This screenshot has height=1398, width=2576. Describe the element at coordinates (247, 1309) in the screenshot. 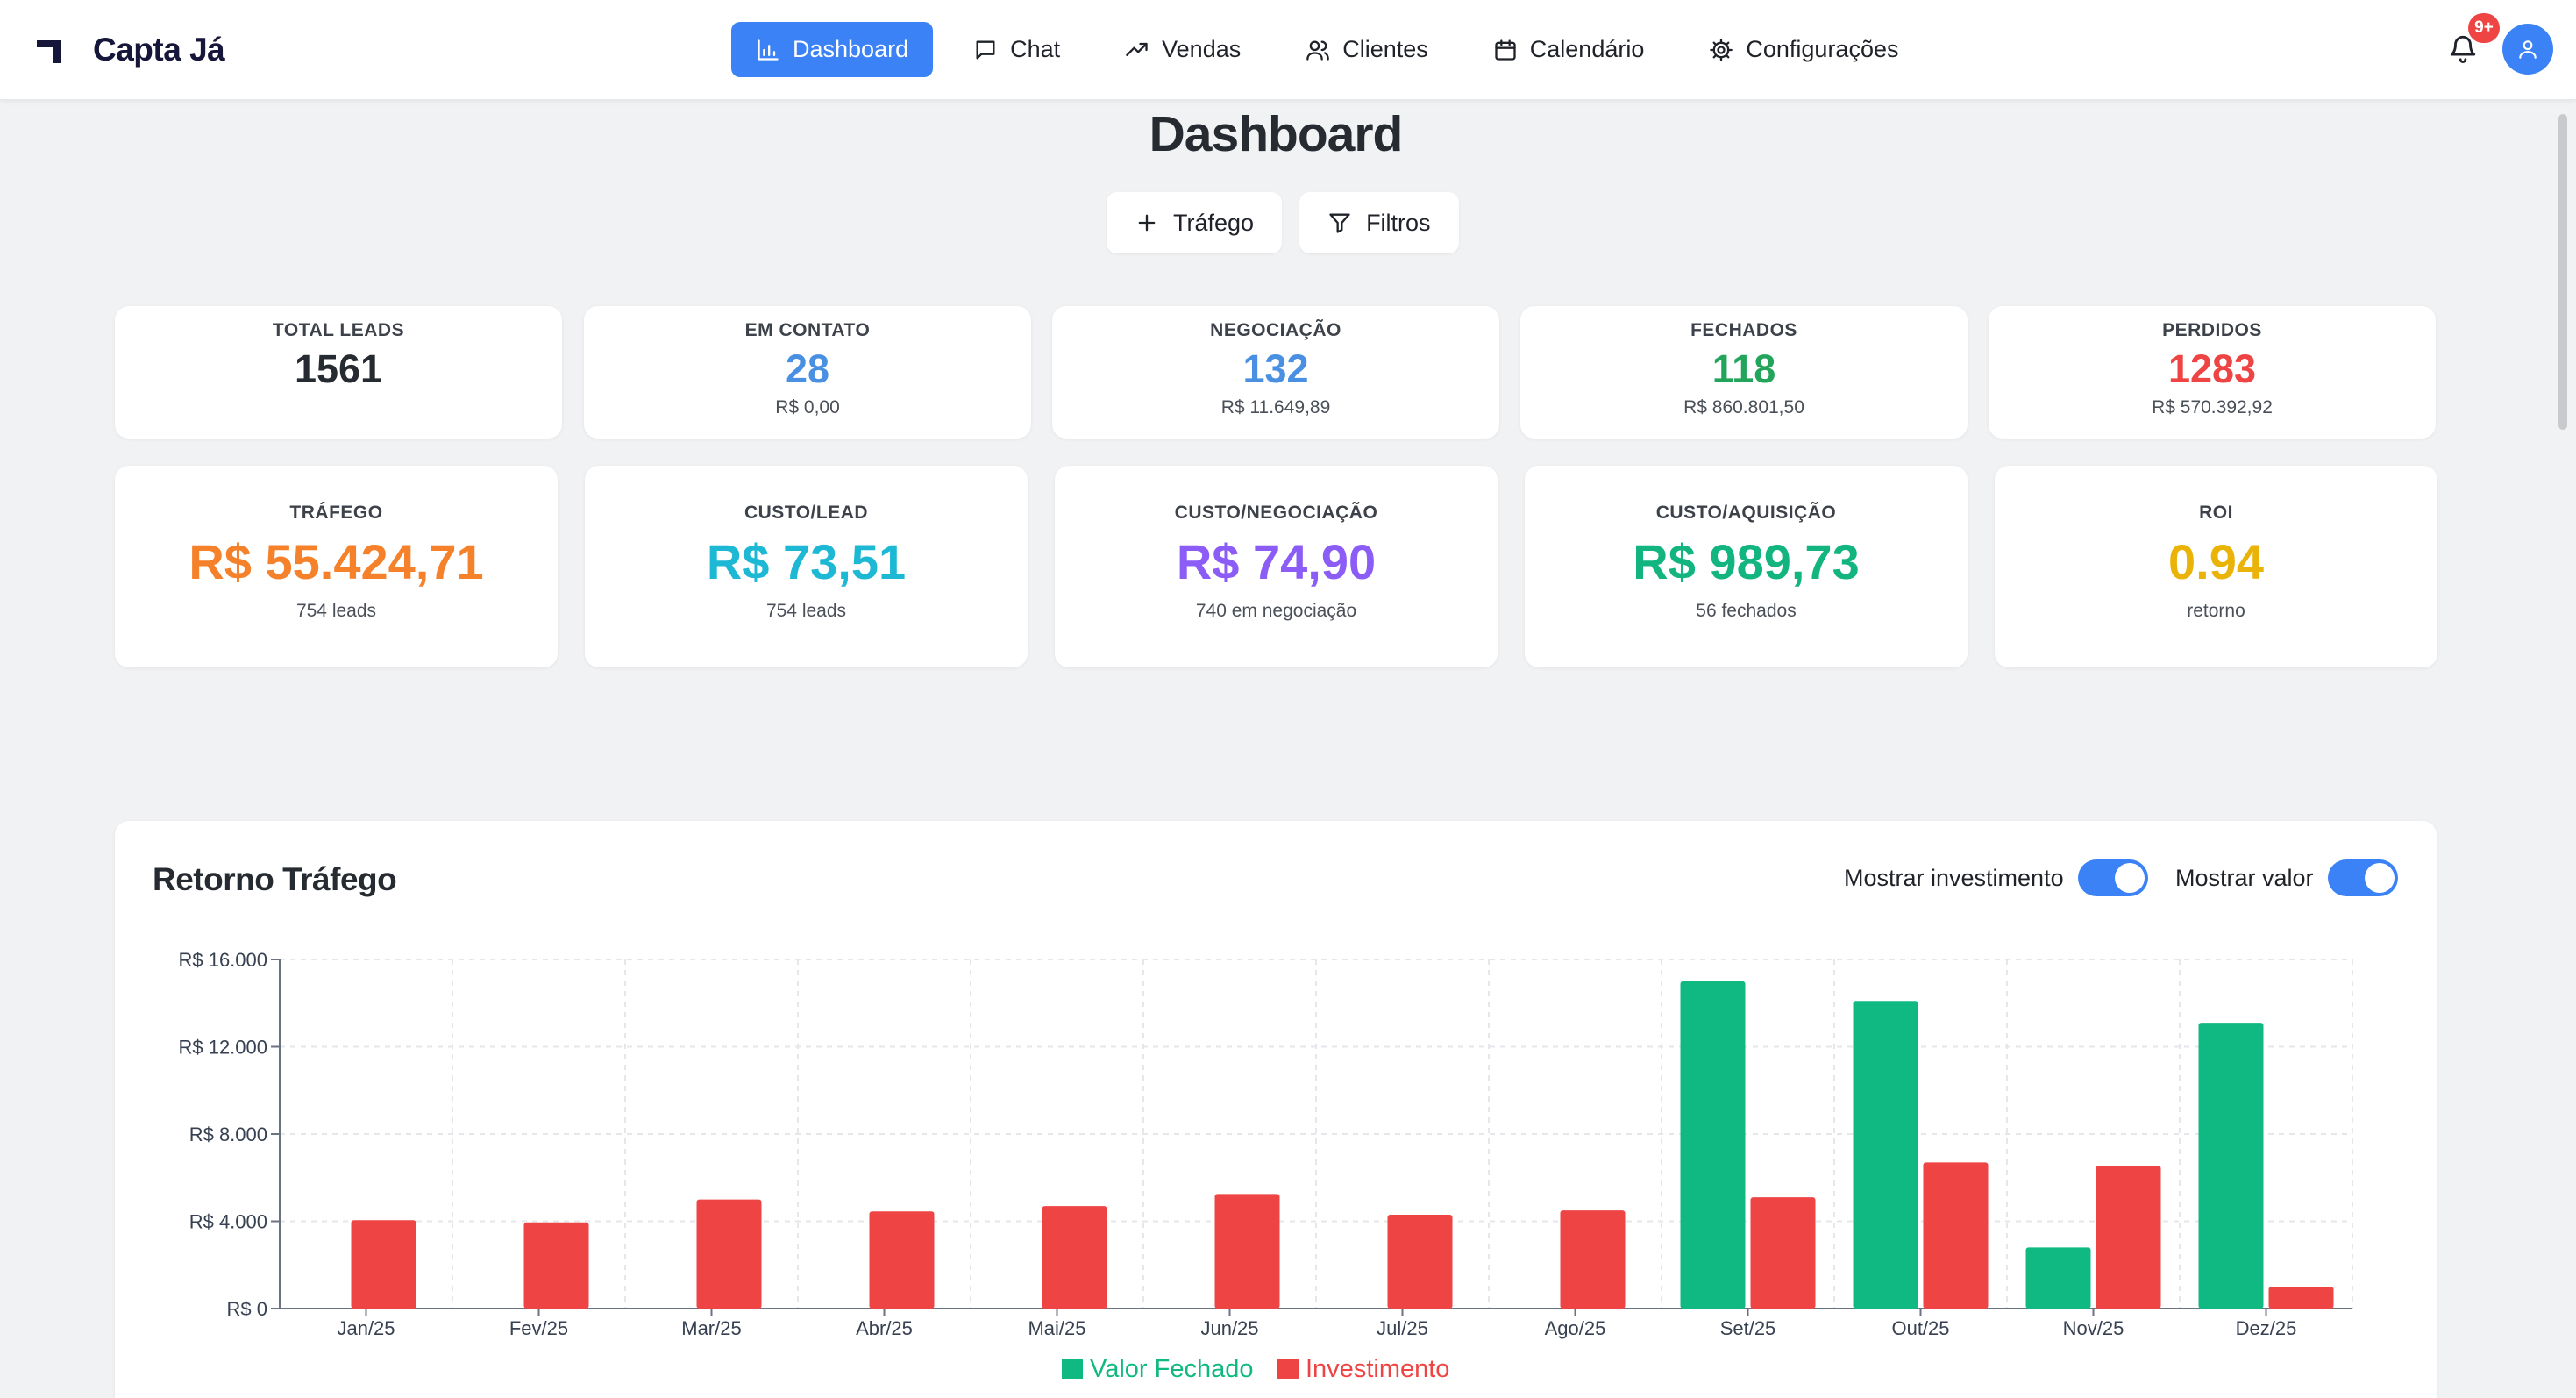

I see `y-tick-label: R$ 0` at that location.